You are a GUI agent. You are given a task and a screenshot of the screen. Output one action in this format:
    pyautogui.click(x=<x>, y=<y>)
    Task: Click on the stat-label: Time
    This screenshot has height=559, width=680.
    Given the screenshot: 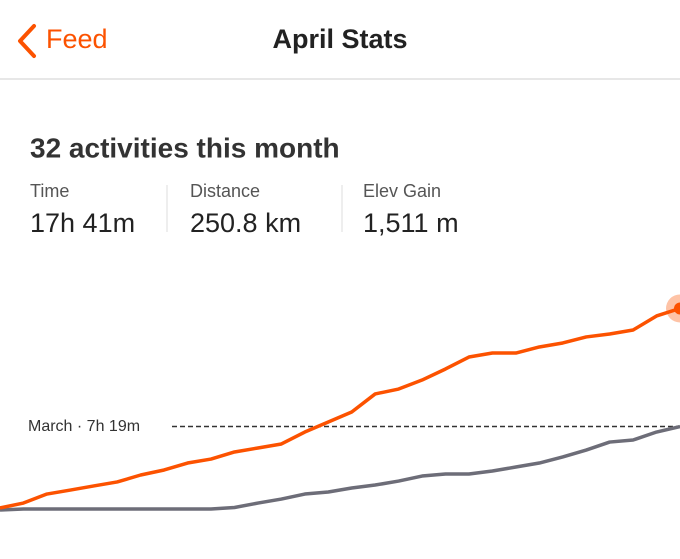 What is the action you would take?
    pyautogui.click(x=49, y=191)
    